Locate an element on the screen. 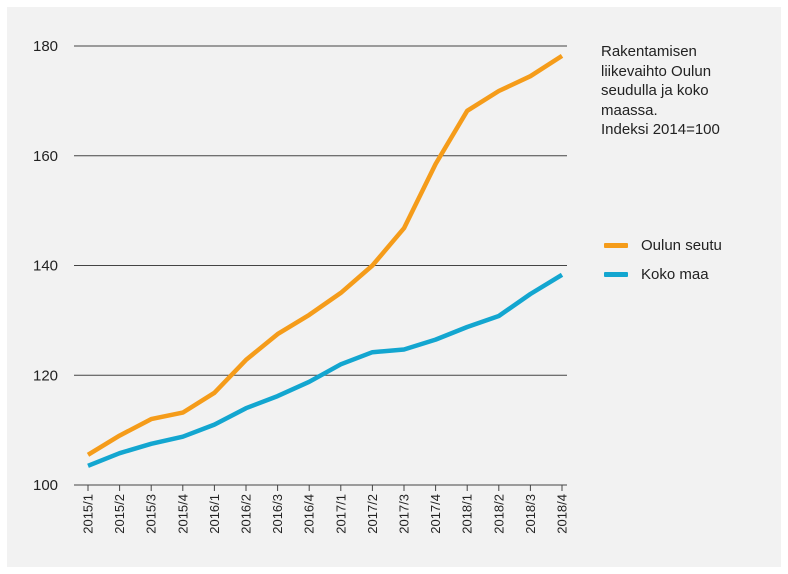 Image resolution: width=788 pixels, height=574 pixels. chart-legend: Oulun seutu Koko maa is located at coordinates (663, 260).